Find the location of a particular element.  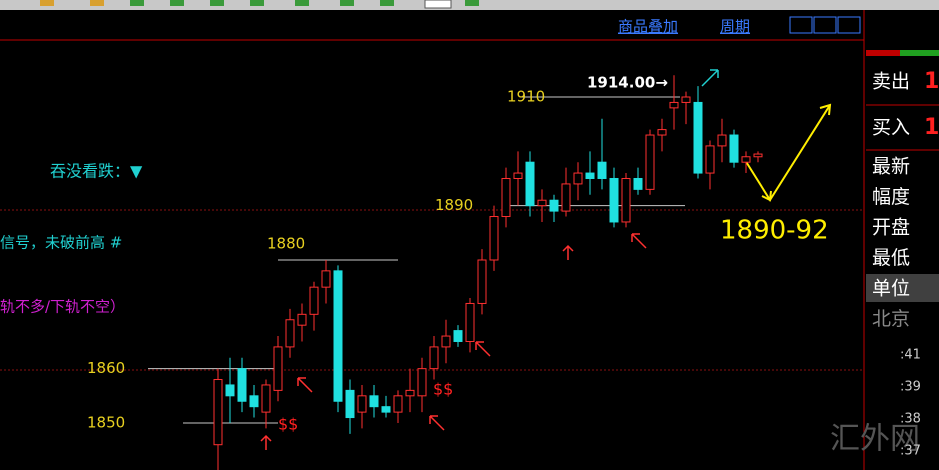

time-label: :39 is located at coordinates (910, 387).